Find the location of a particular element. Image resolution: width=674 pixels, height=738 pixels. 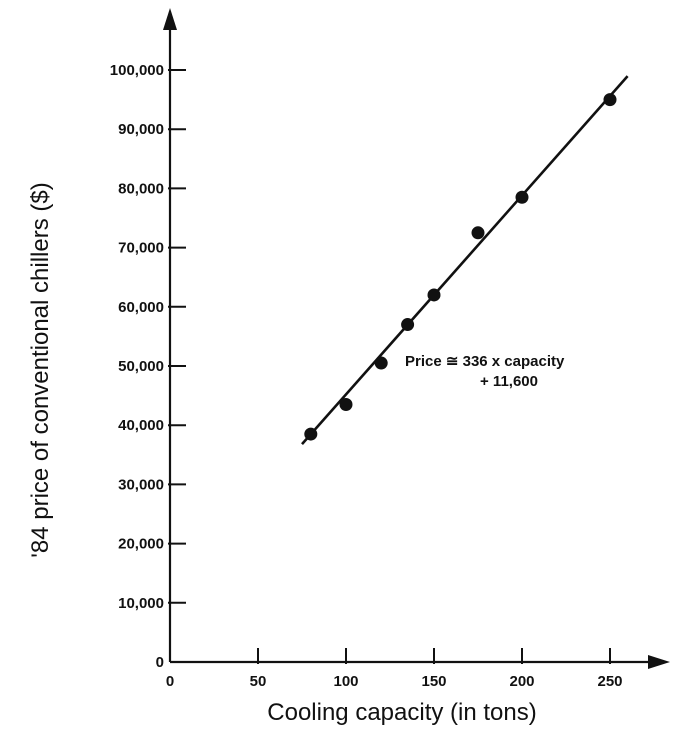

y-tick-label: 0 is located at coordinates (160, 662).